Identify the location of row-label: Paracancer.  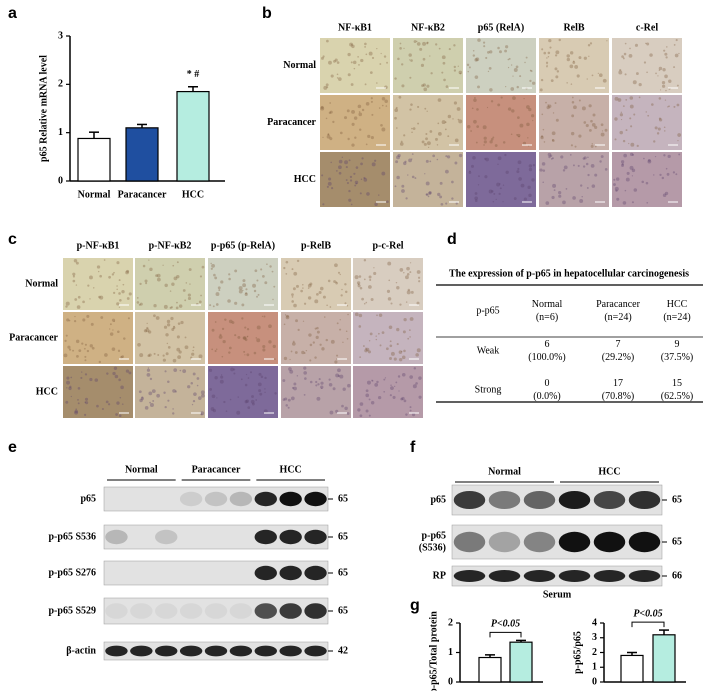
(33, 337).